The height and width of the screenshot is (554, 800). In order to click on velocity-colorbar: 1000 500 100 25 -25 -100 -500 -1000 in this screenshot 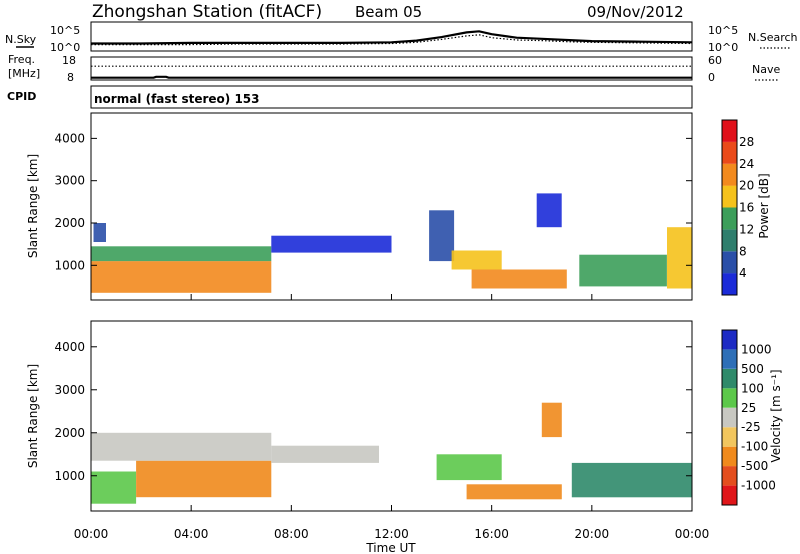, I will do `click(748, 417)`.